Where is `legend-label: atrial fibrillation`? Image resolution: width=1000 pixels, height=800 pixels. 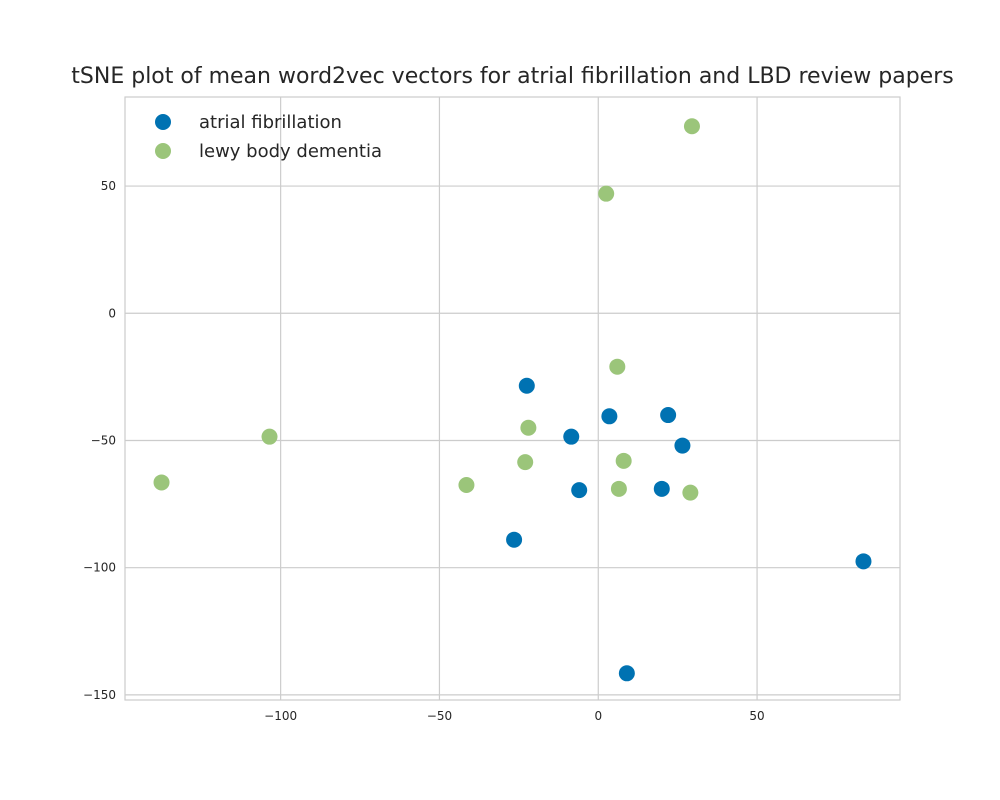
legend-label: atrial fibrillation is located at coordinates (270, 122).